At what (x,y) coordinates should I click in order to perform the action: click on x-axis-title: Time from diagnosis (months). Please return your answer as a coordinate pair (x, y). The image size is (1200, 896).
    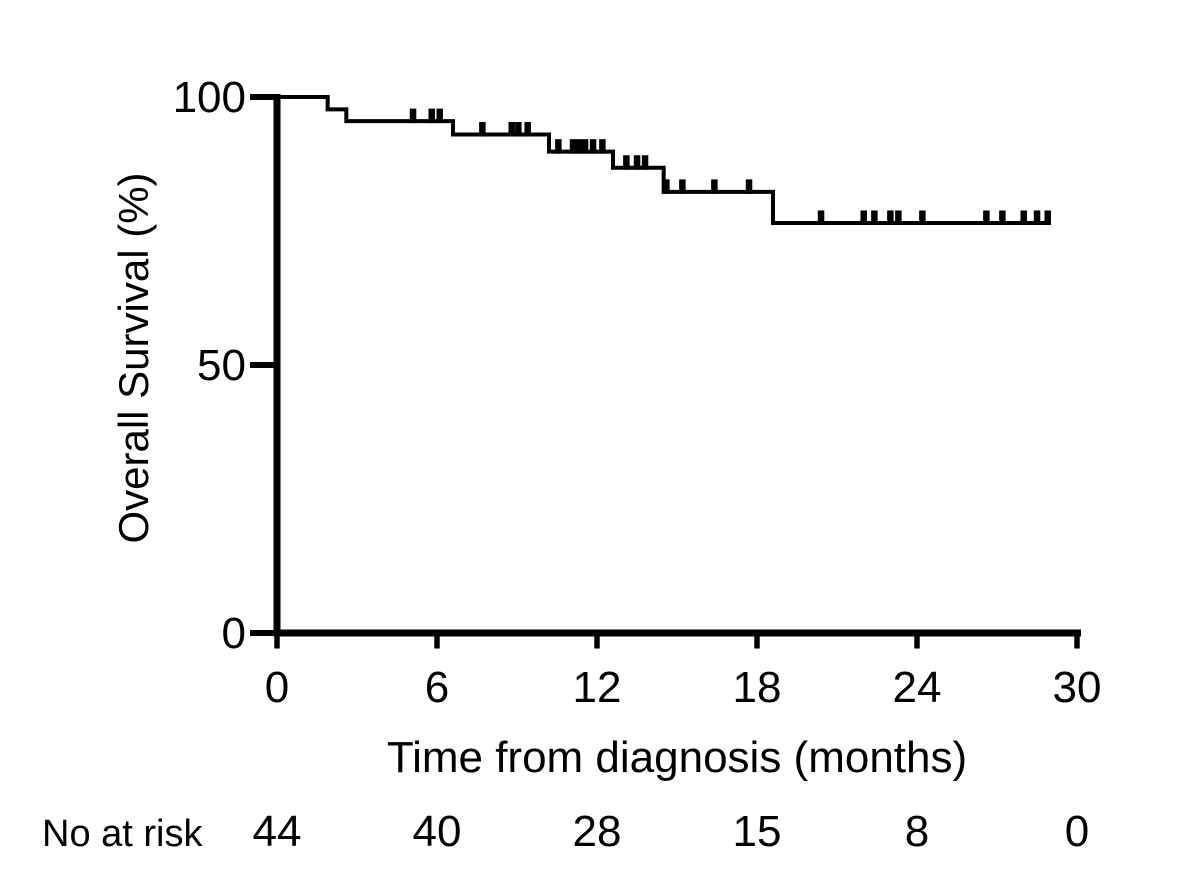
    Looking at the image, I should click on (677, 757).